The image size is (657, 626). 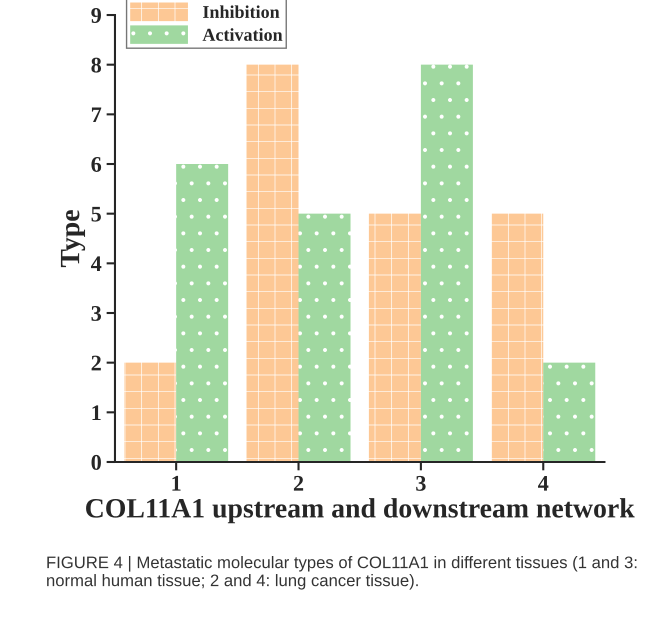 What do you see at coordinates (96, 65) in the screenshot?
I see `y-tick-label: 8` at bounding box center [96, 65].